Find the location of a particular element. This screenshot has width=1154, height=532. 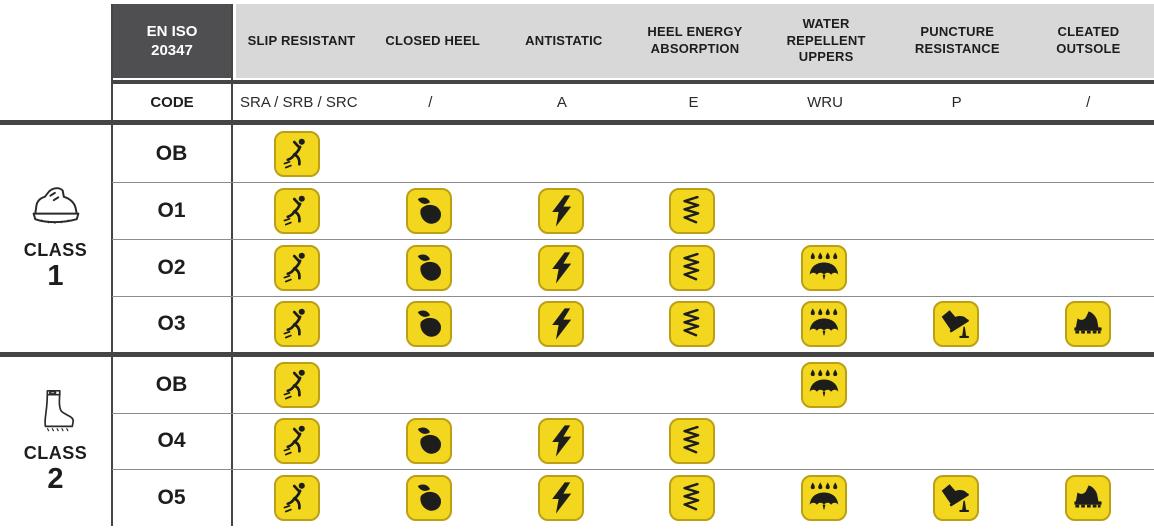

code-row: SRA / SRB / SRC / A E WRU P / is located at coordinates (693, 102).